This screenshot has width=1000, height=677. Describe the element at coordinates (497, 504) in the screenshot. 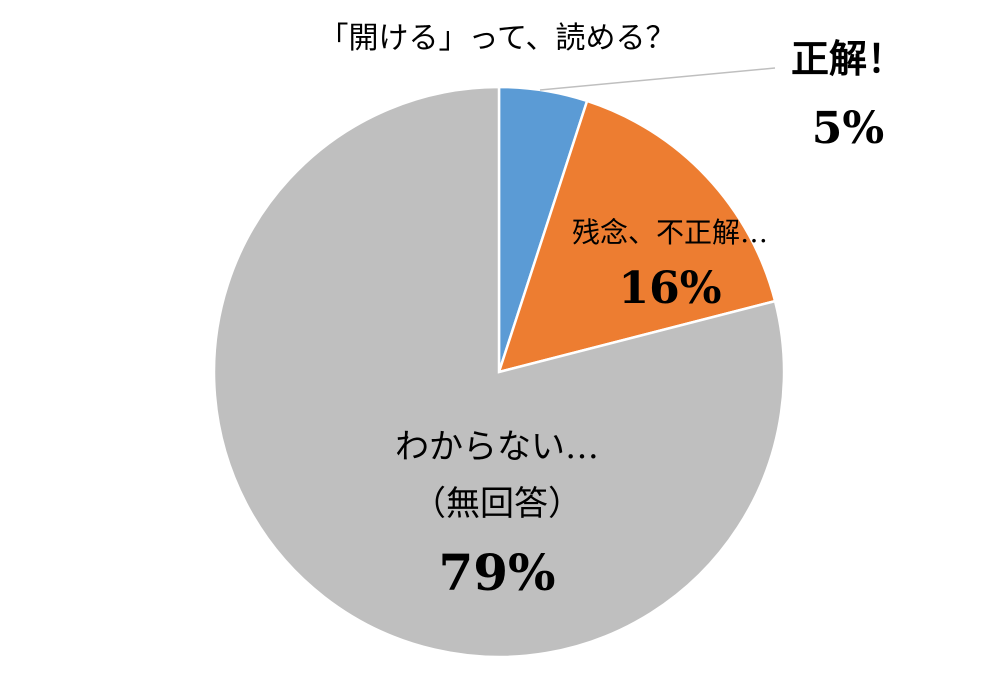

I see `slice-sublabel-unknown: （無回答）` at that location.